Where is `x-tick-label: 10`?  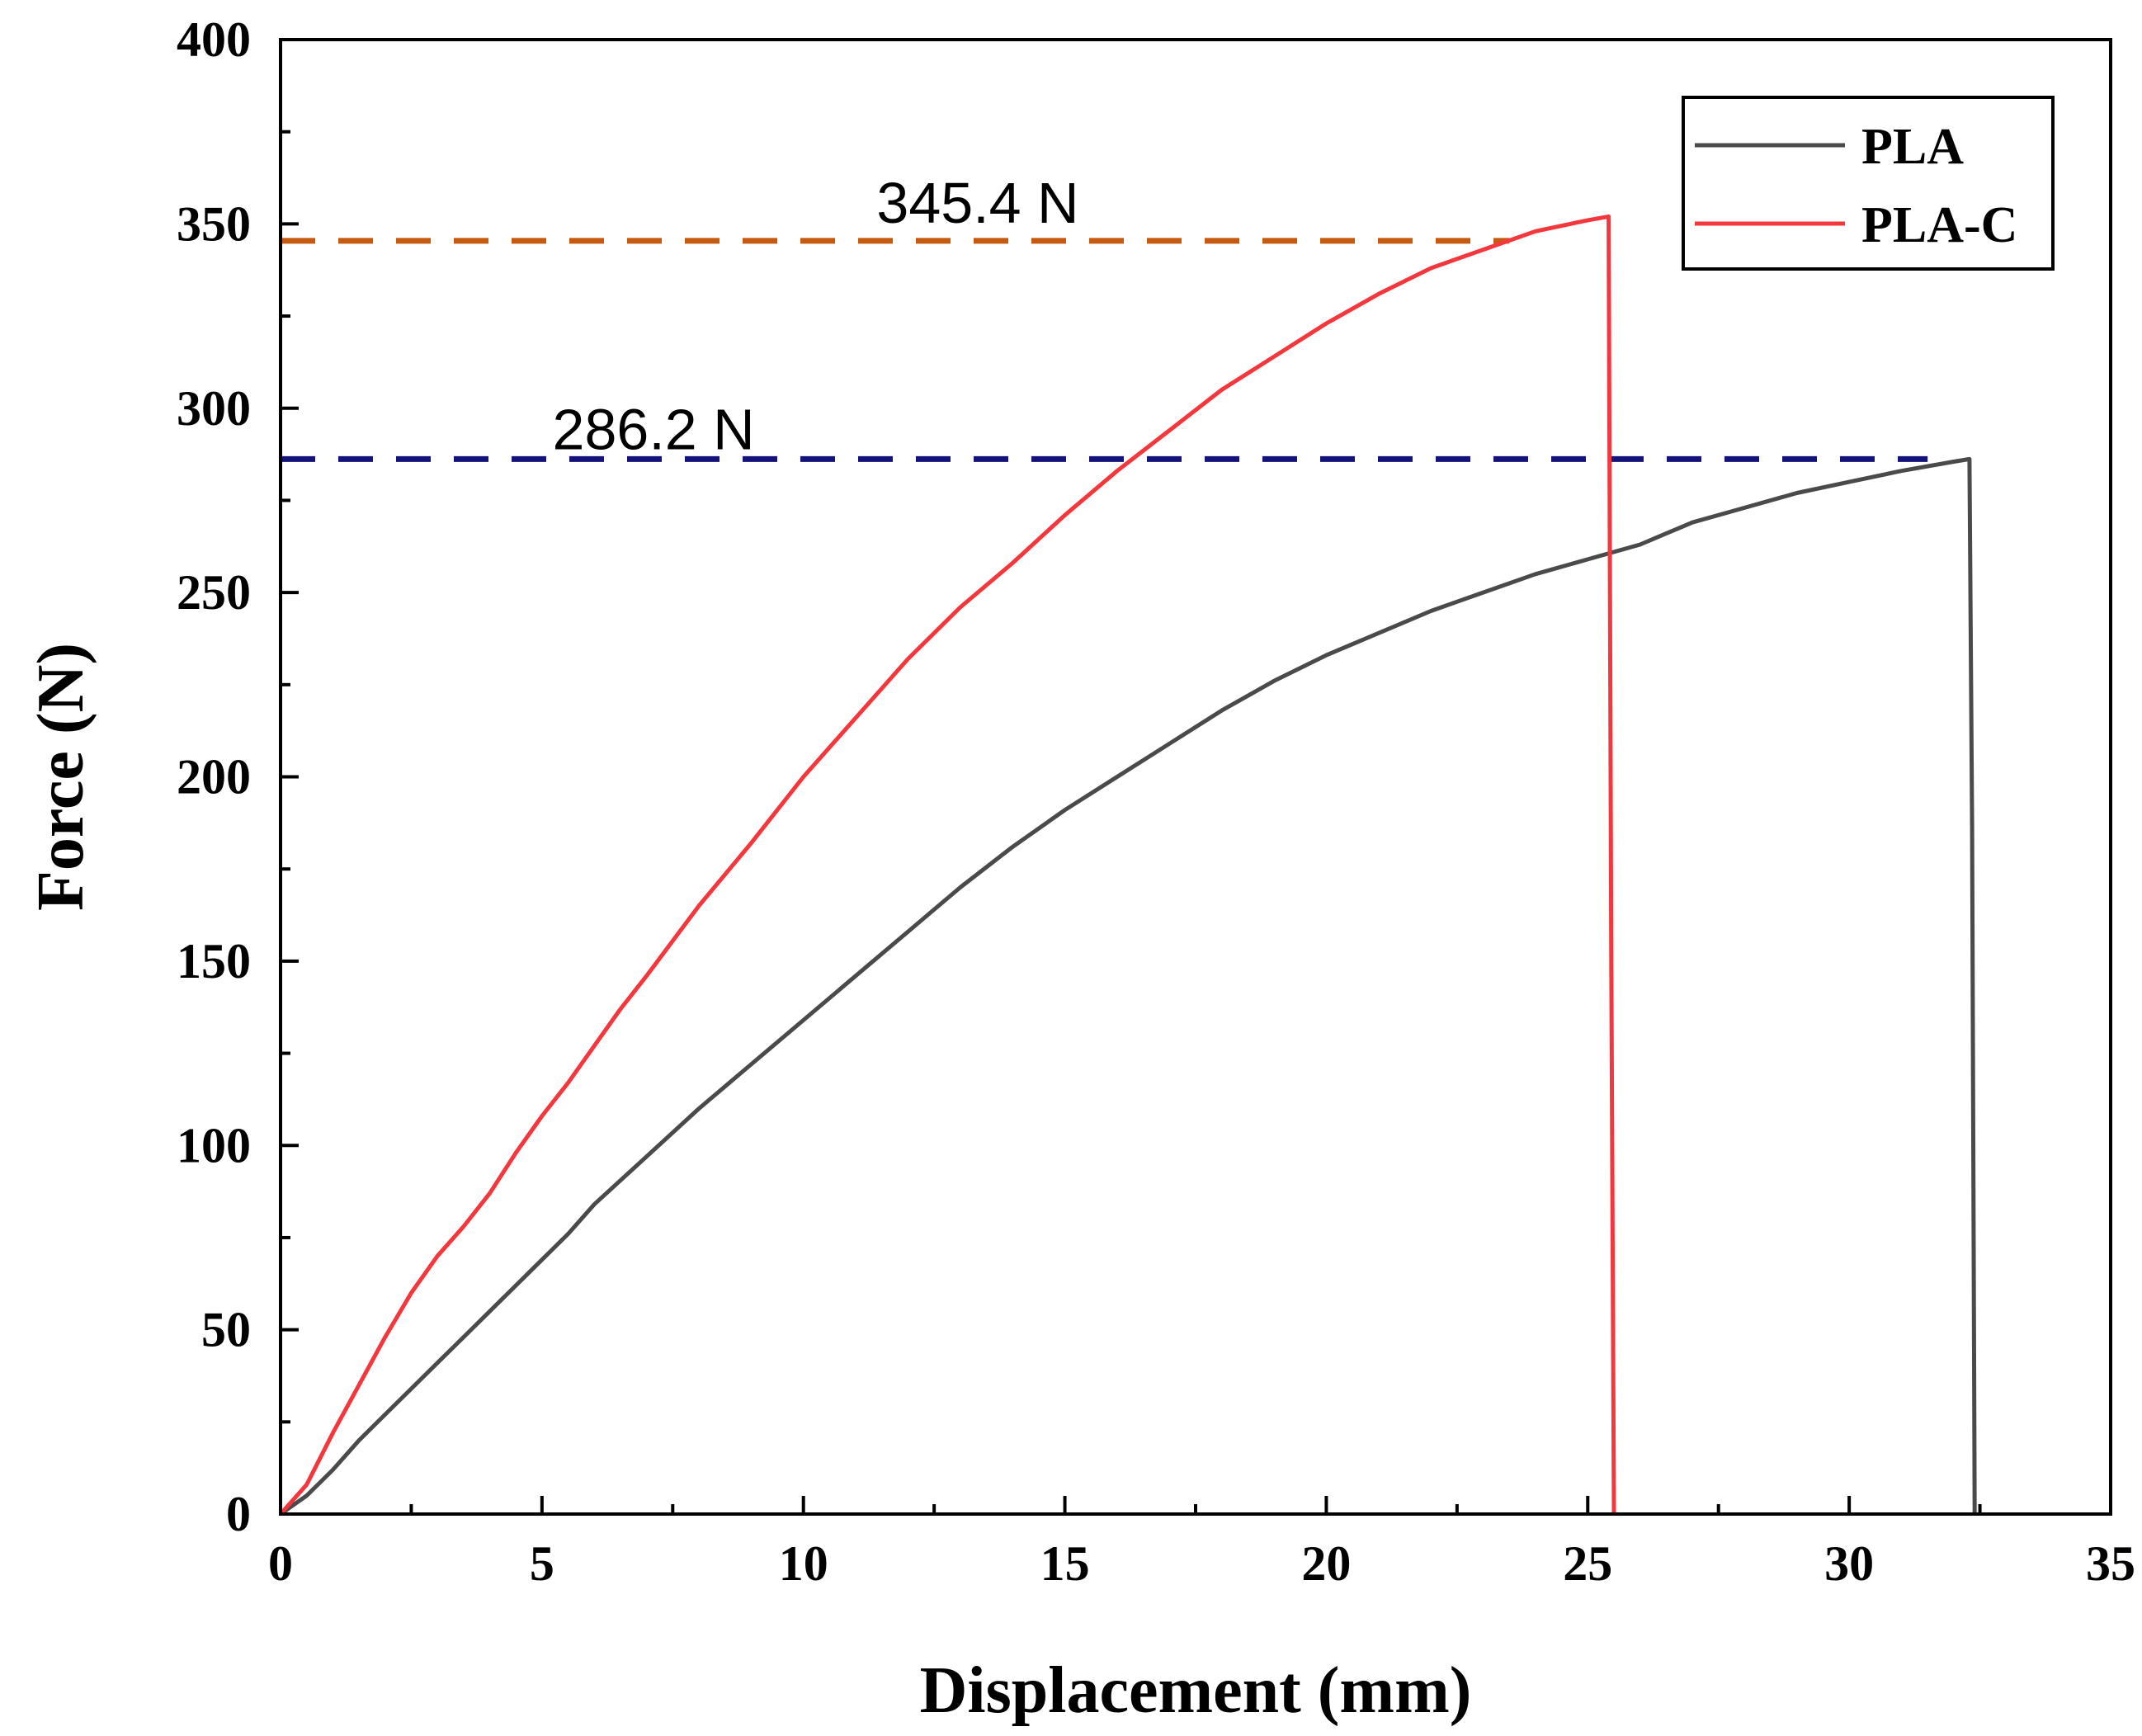 x-tick-label: 10 is located at coordinates (803, 1563).